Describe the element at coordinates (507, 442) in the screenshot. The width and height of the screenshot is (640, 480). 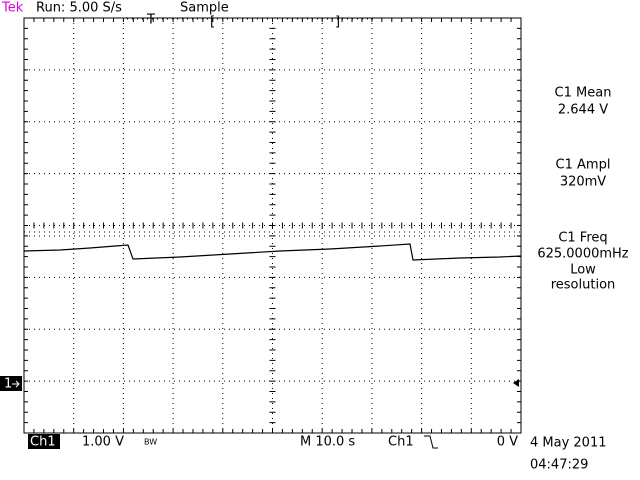
I see `trigger-level: 0 V` at that location.